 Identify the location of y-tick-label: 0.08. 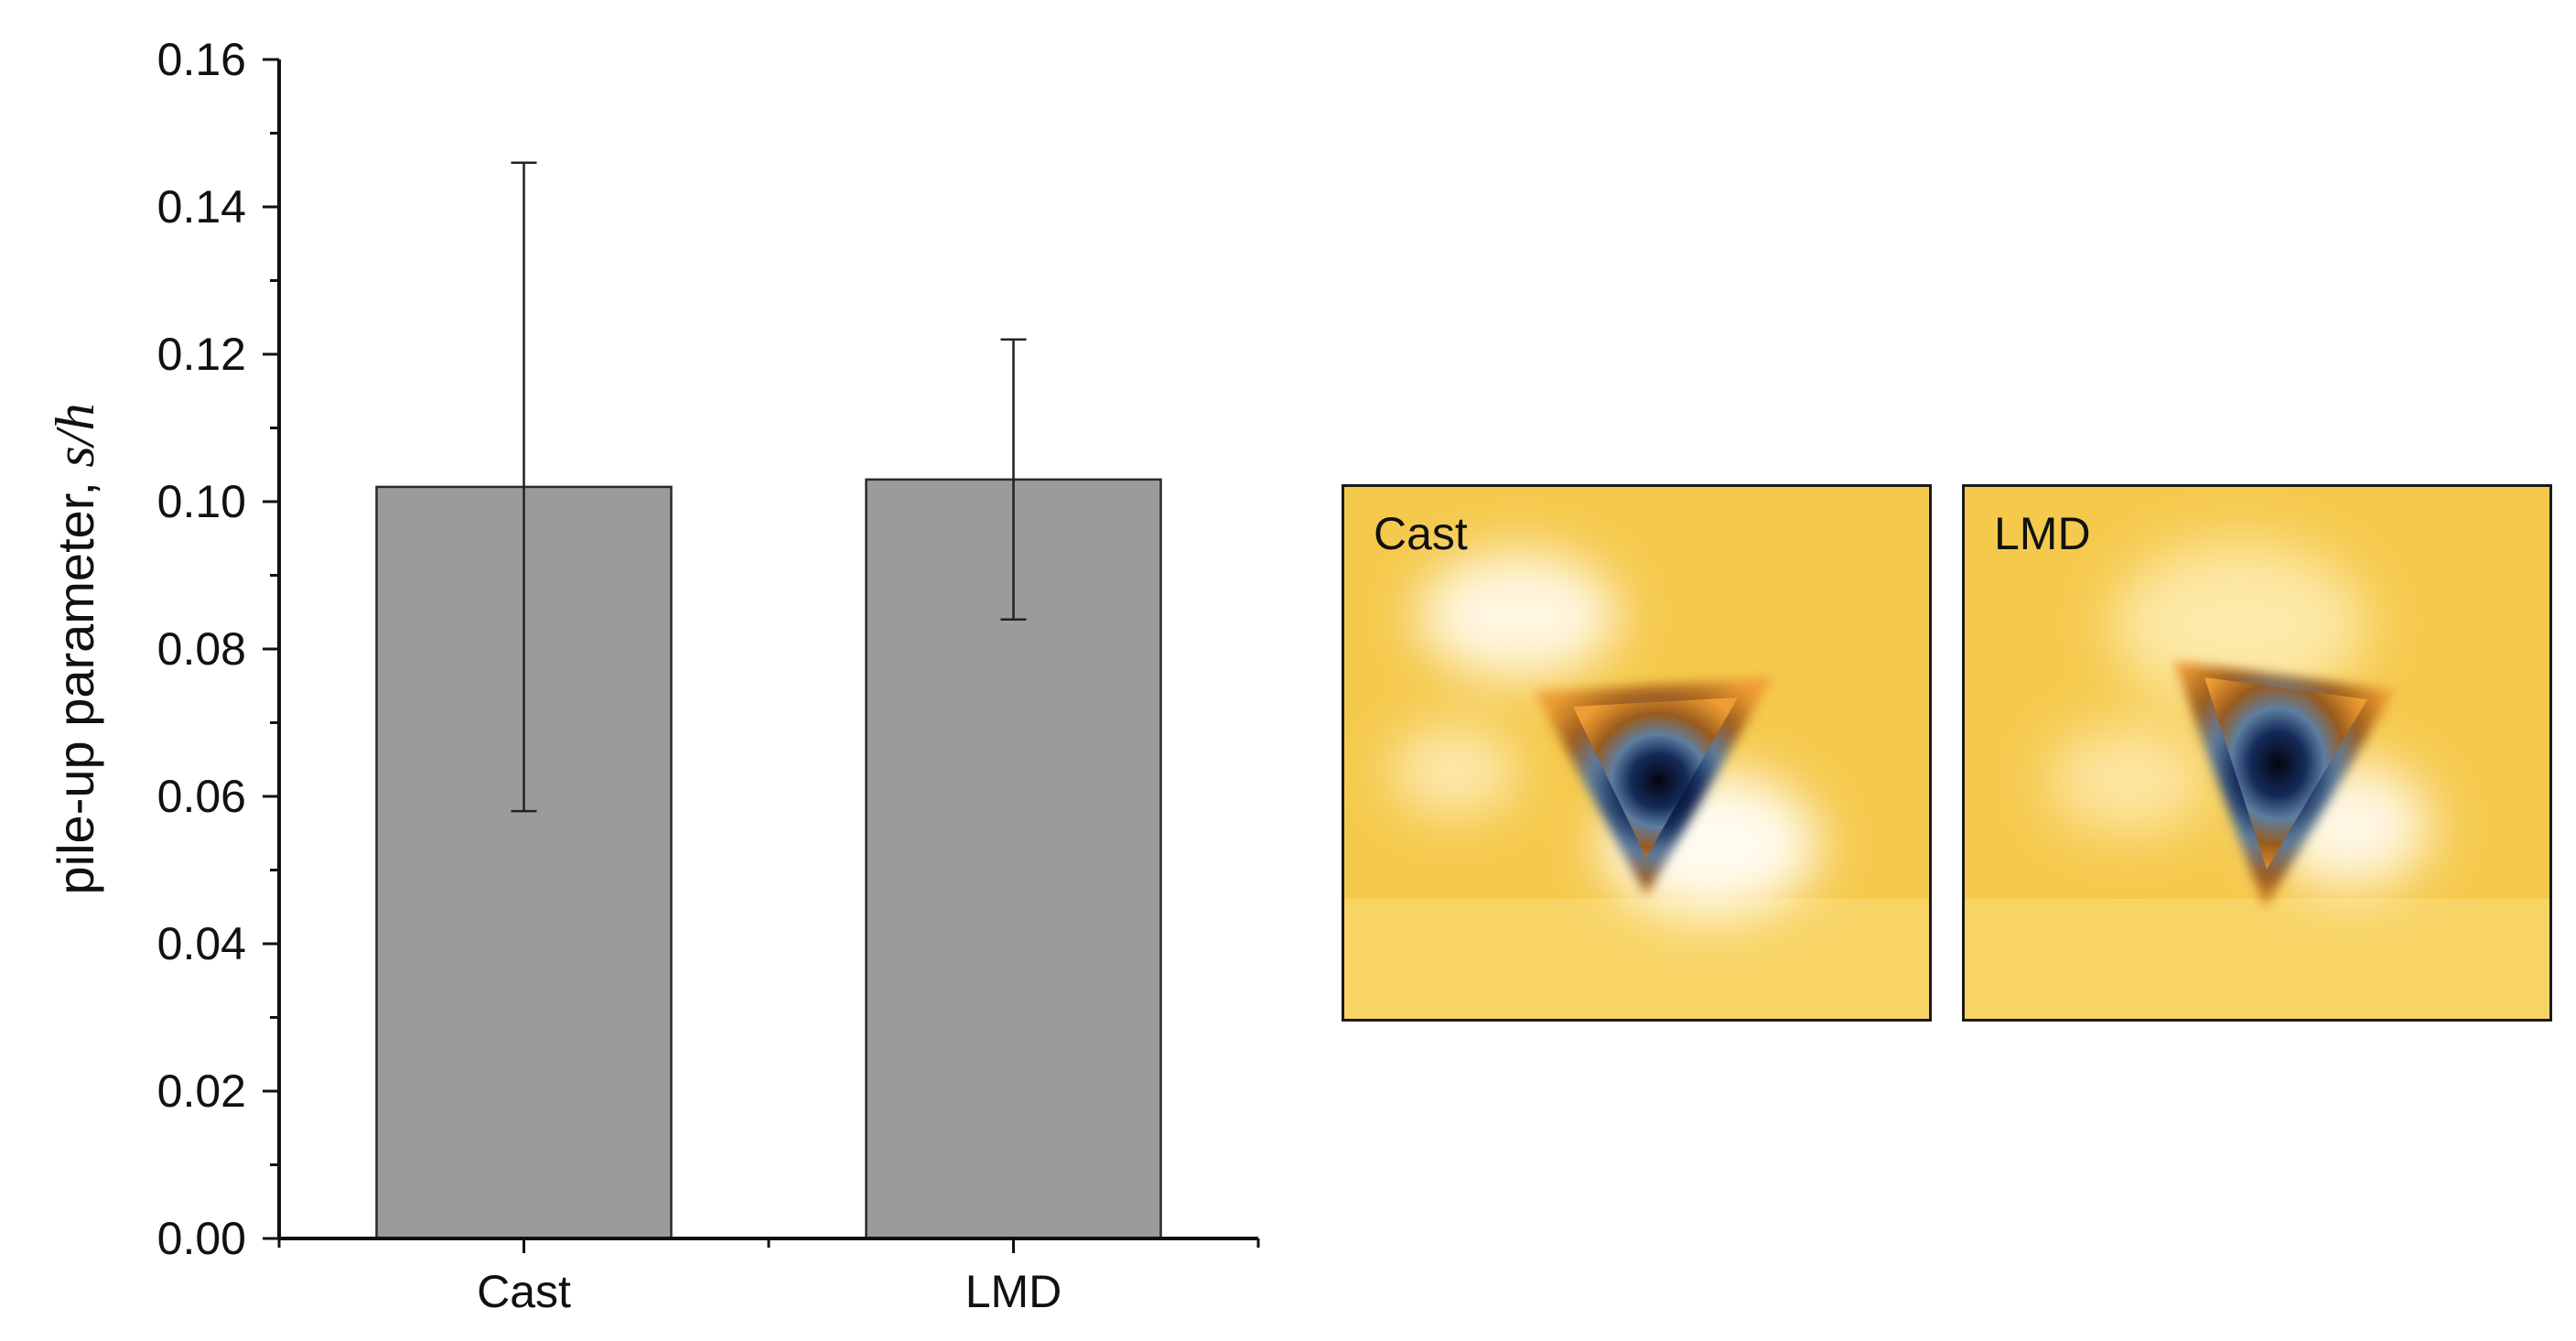
(201, 649).